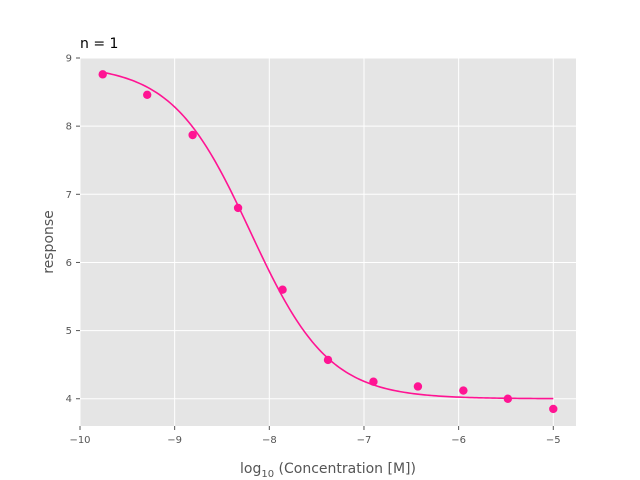 This screenshot has width=640, height=480. Describe the element at coordinates (73, 229) in the screenshot. I see `y-axis-ticks: 4 5 6 7 8 9` at that location.